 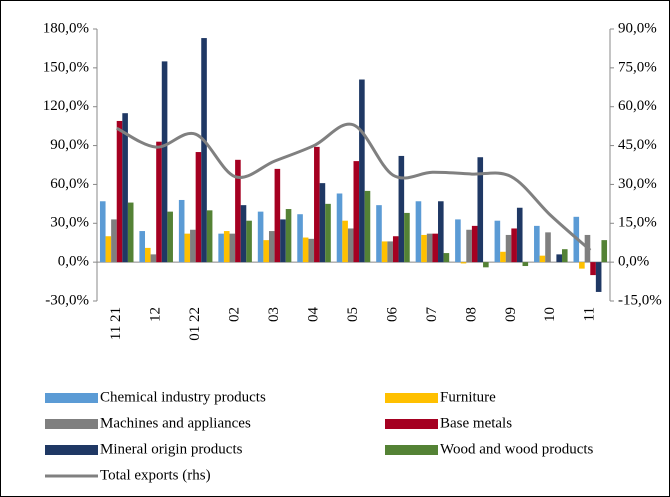 I want to click on y-tick-label: -30,0%, so click(x=67, y=300).